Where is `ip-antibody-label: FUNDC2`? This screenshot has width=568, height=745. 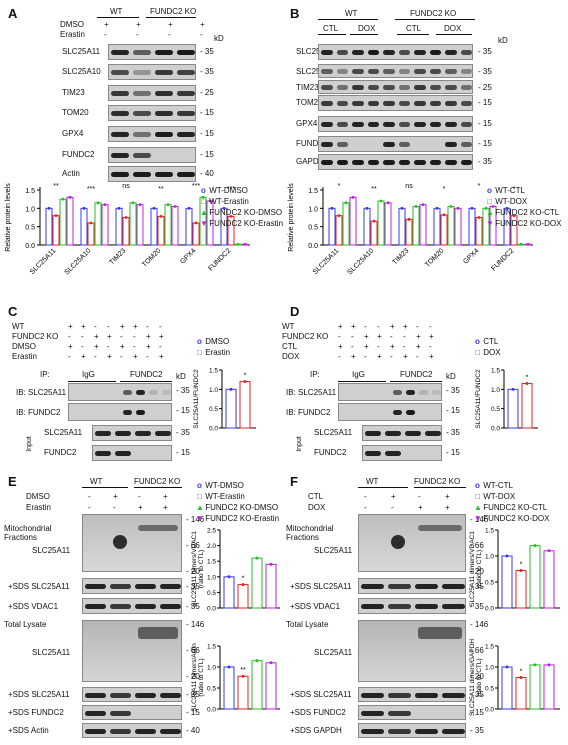
ip-antibody-label: FUNDC2 is located at coordinates (146, 374).